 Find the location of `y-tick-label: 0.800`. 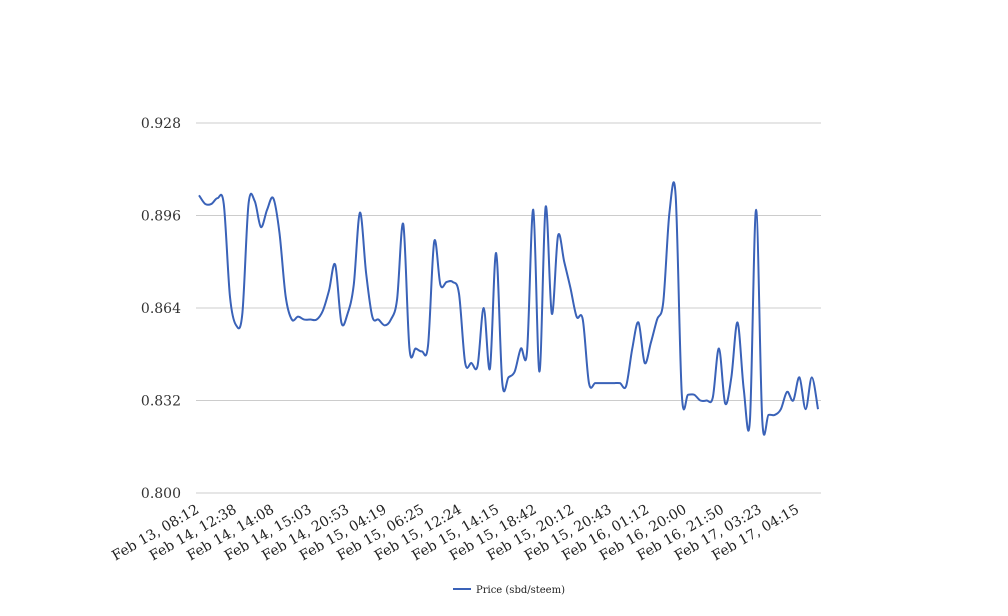

y-tick-label: 0.800 is located at coordinates (161, 494).